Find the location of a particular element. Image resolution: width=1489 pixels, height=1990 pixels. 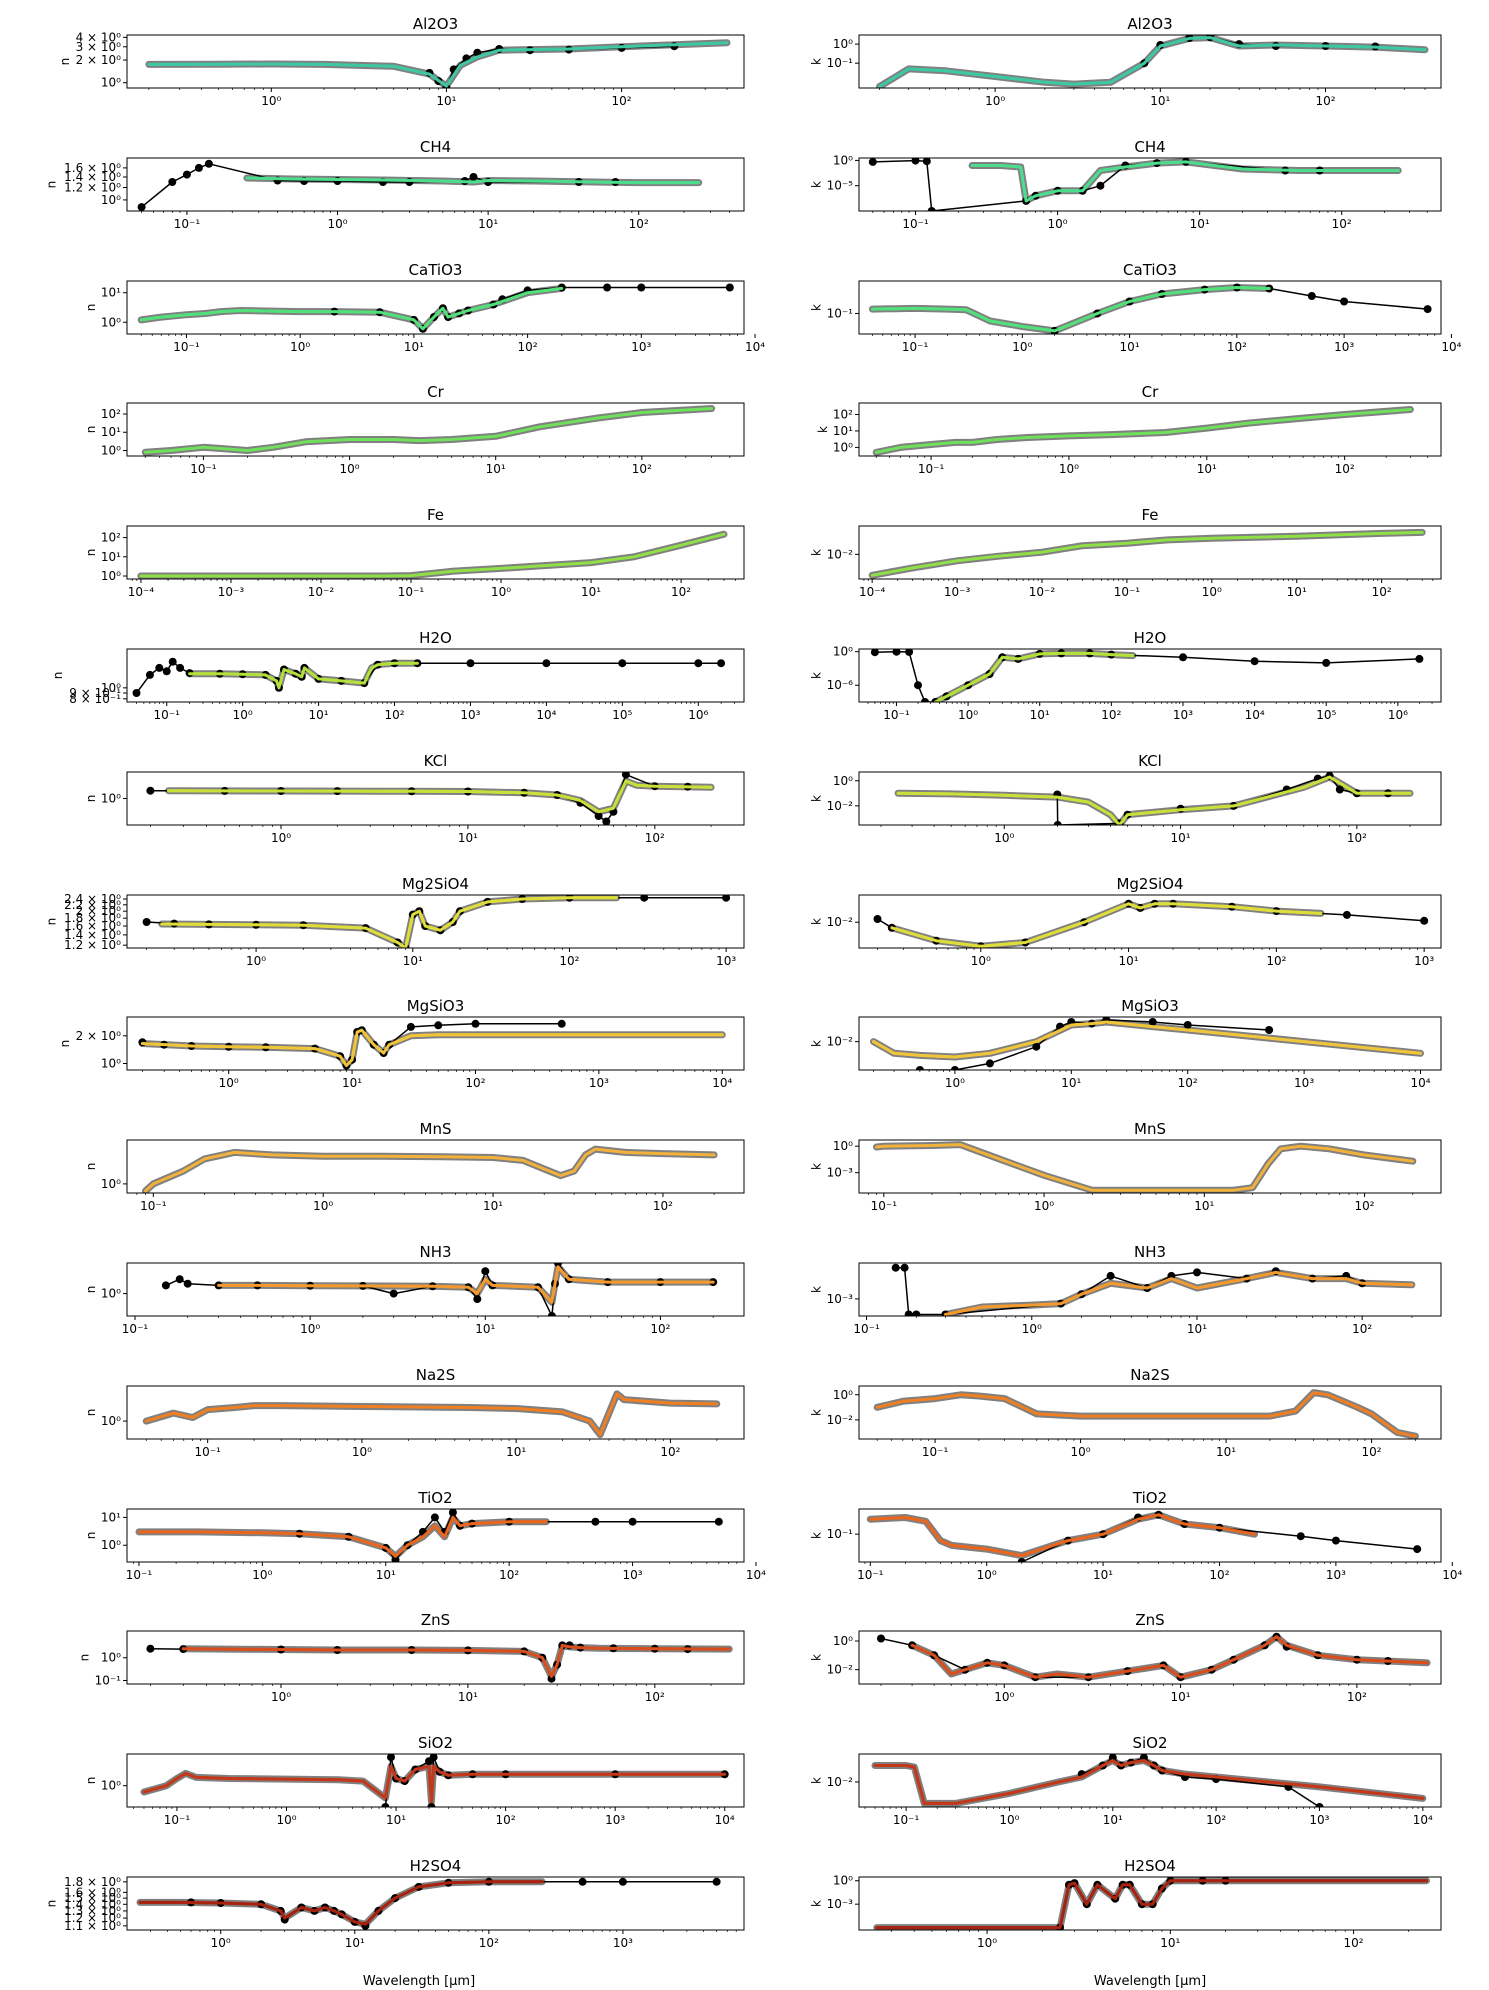

subplot-cr-k: 10⁻¹ 10⁰ 10¹ 10² 10² 10¹ 10⁰ Cr k is located at coordinates (1129, 429).